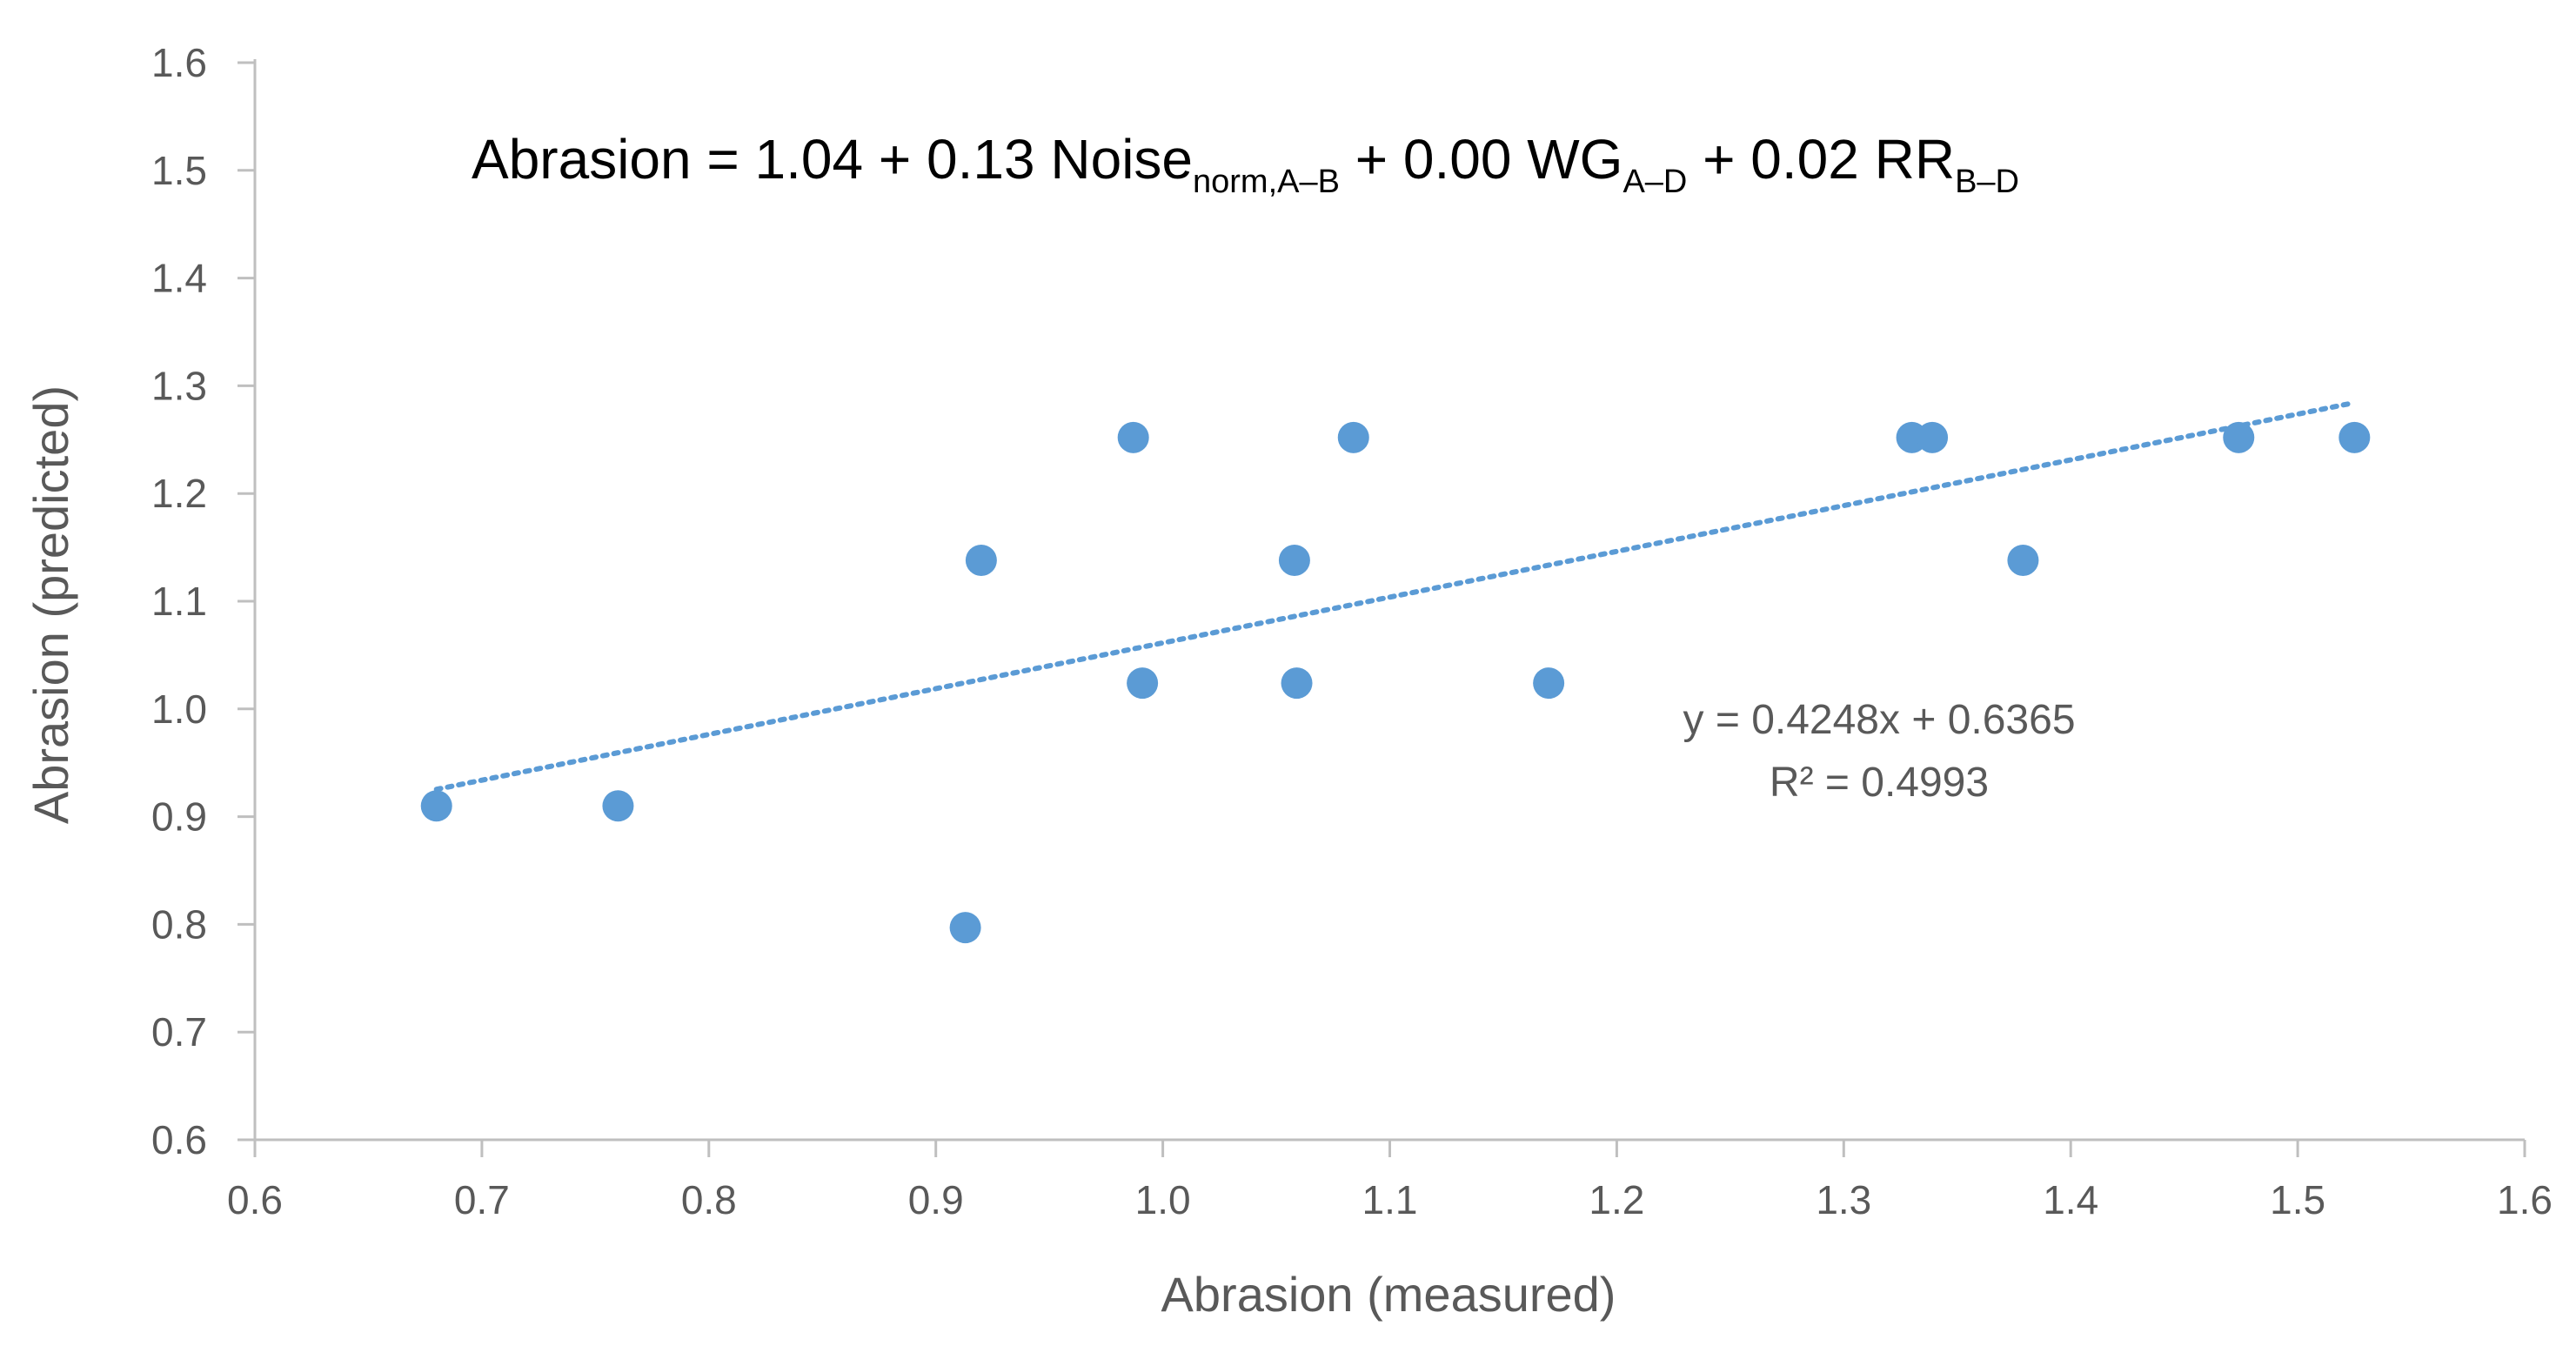  What do you see at coordinates (179, 170) in the screenshot?
I see `y-tick-label: 1.5` at bounding box center [179, 170].